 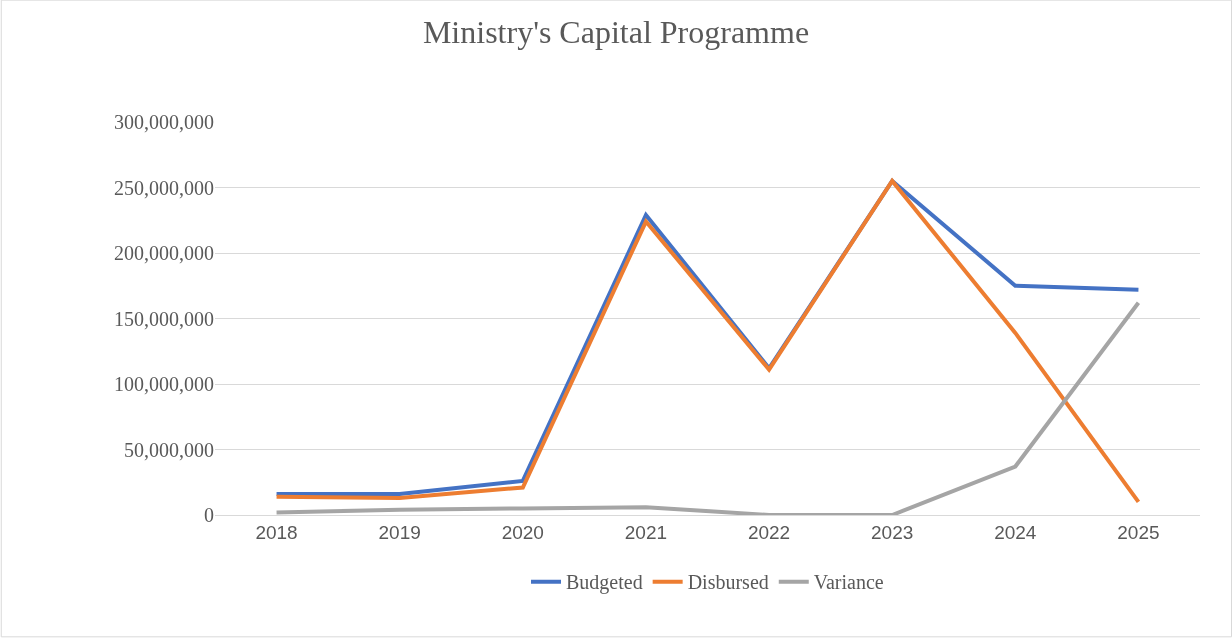 I want to click on y-tick-label: 0, so click(x=209, y=515).